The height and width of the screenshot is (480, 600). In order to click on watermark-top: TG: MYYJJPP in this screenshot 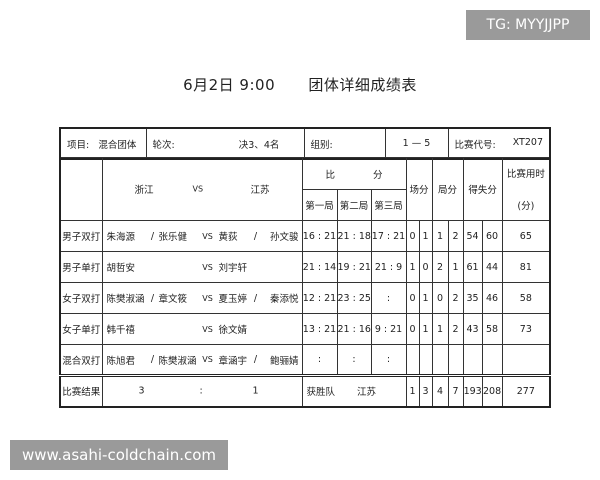, I will do `click(528, 25)`.